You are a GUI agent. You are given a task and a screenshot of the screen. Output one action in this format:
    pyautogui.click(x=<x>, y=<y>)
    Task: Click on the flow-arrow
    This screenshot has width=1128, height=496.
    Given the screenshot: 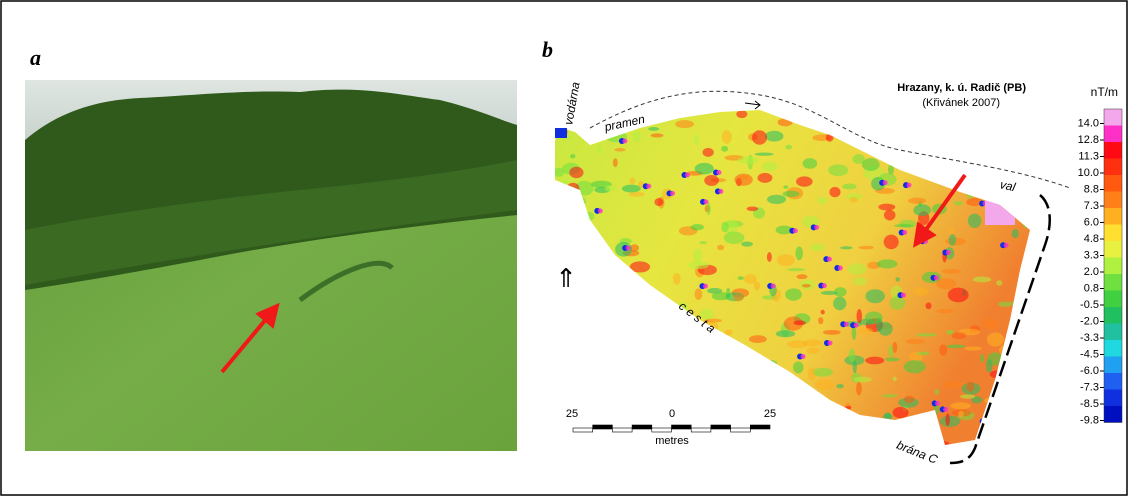 What is the action you would take?
    pyautogui.click(x=752, y=105)
    